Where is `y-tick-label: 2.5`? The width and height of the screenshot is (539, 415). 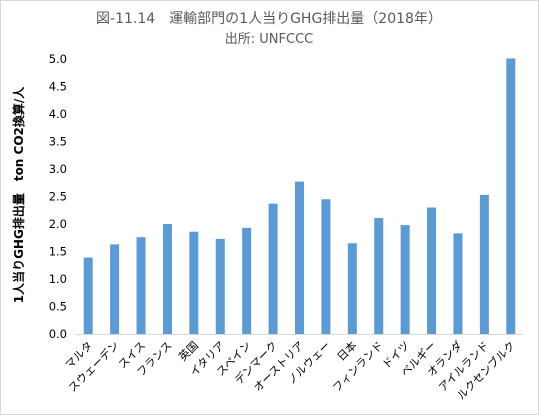 y-tick-label: 2.5 is located at coordinates (58, 197).